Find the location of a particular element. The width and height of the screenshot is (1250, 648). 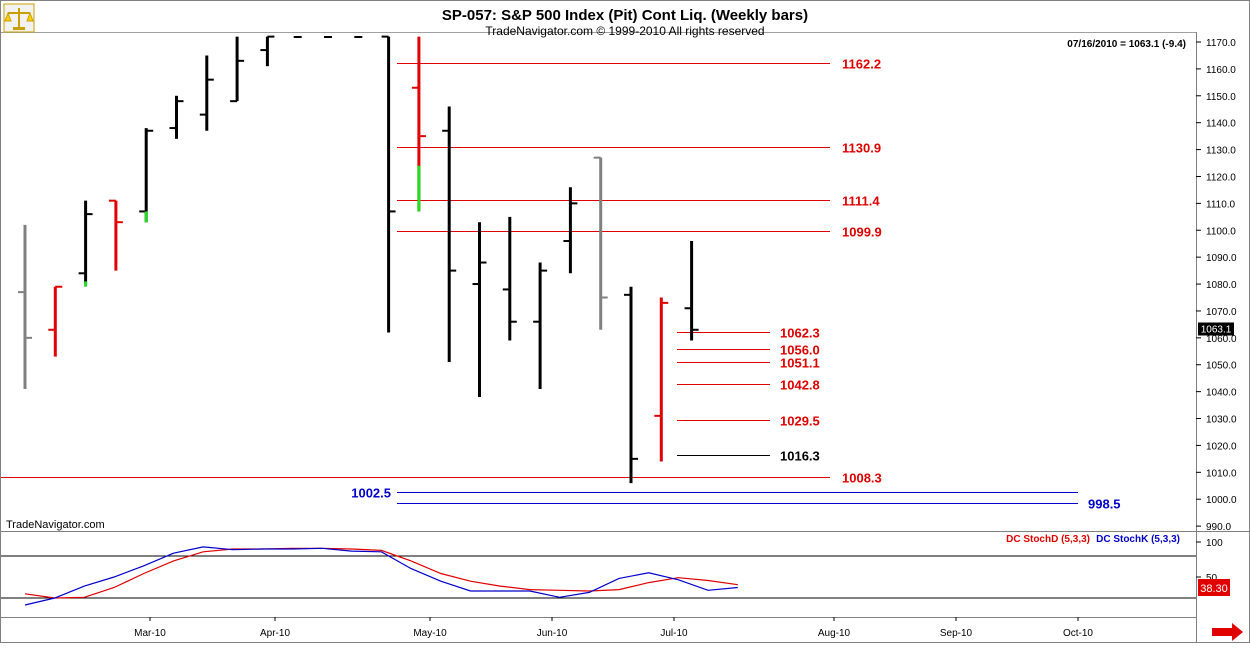

price-tick-label: 1110.0 is located at coordinates (1221, 204).